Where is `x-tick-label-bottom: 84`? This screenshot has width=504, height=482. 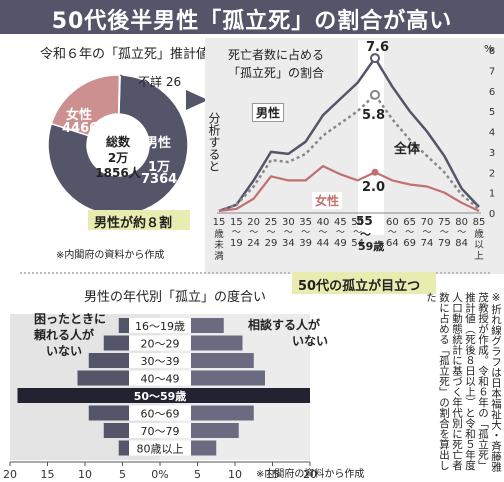
x-tick-label-bottom: 84 is located at coordinates (461, 243).